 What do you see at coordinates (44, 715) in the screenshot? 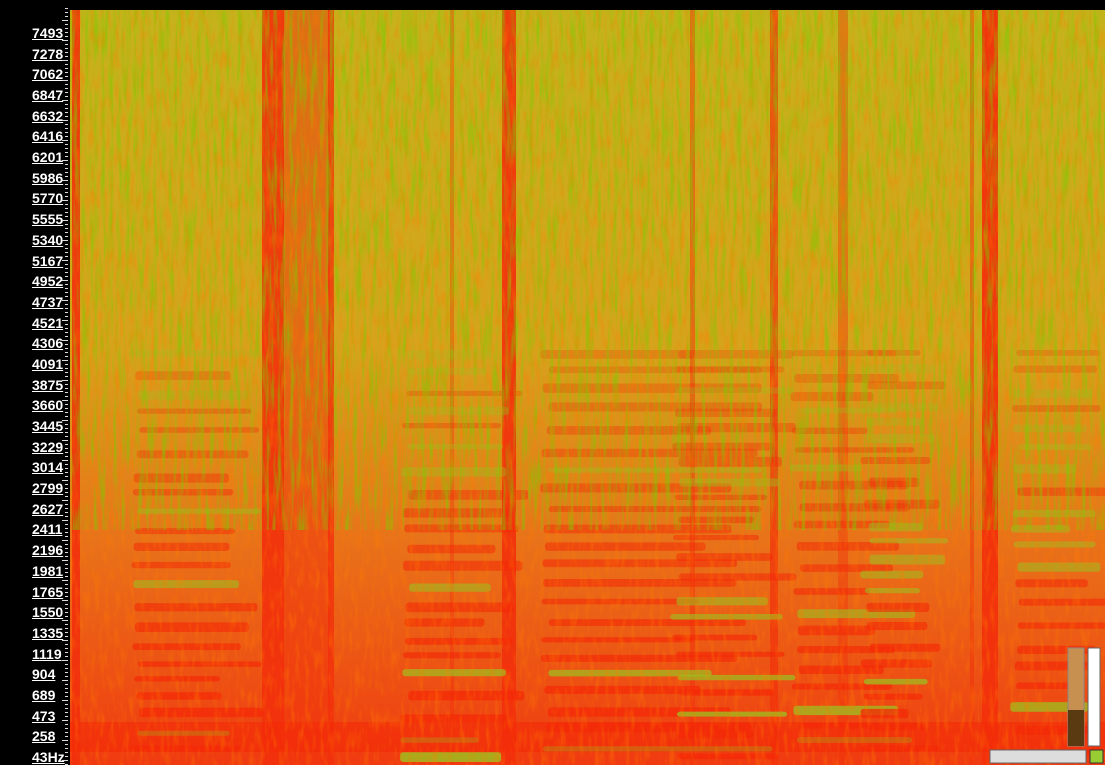
I see `frequency-label: 473` at bounding box center [44, 715].